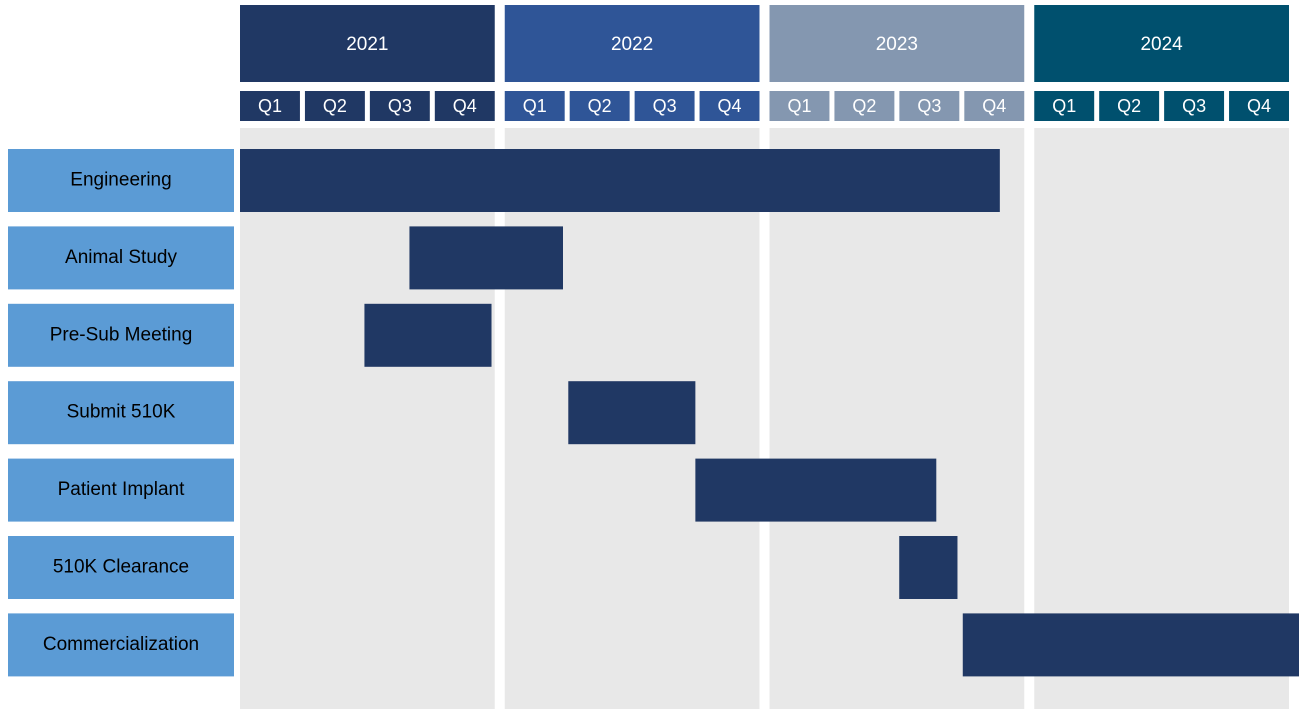 Image resolution: width=1299 pixels, height=709 pixels. I want to click on task-label: Commercialization, so click(121, 644).